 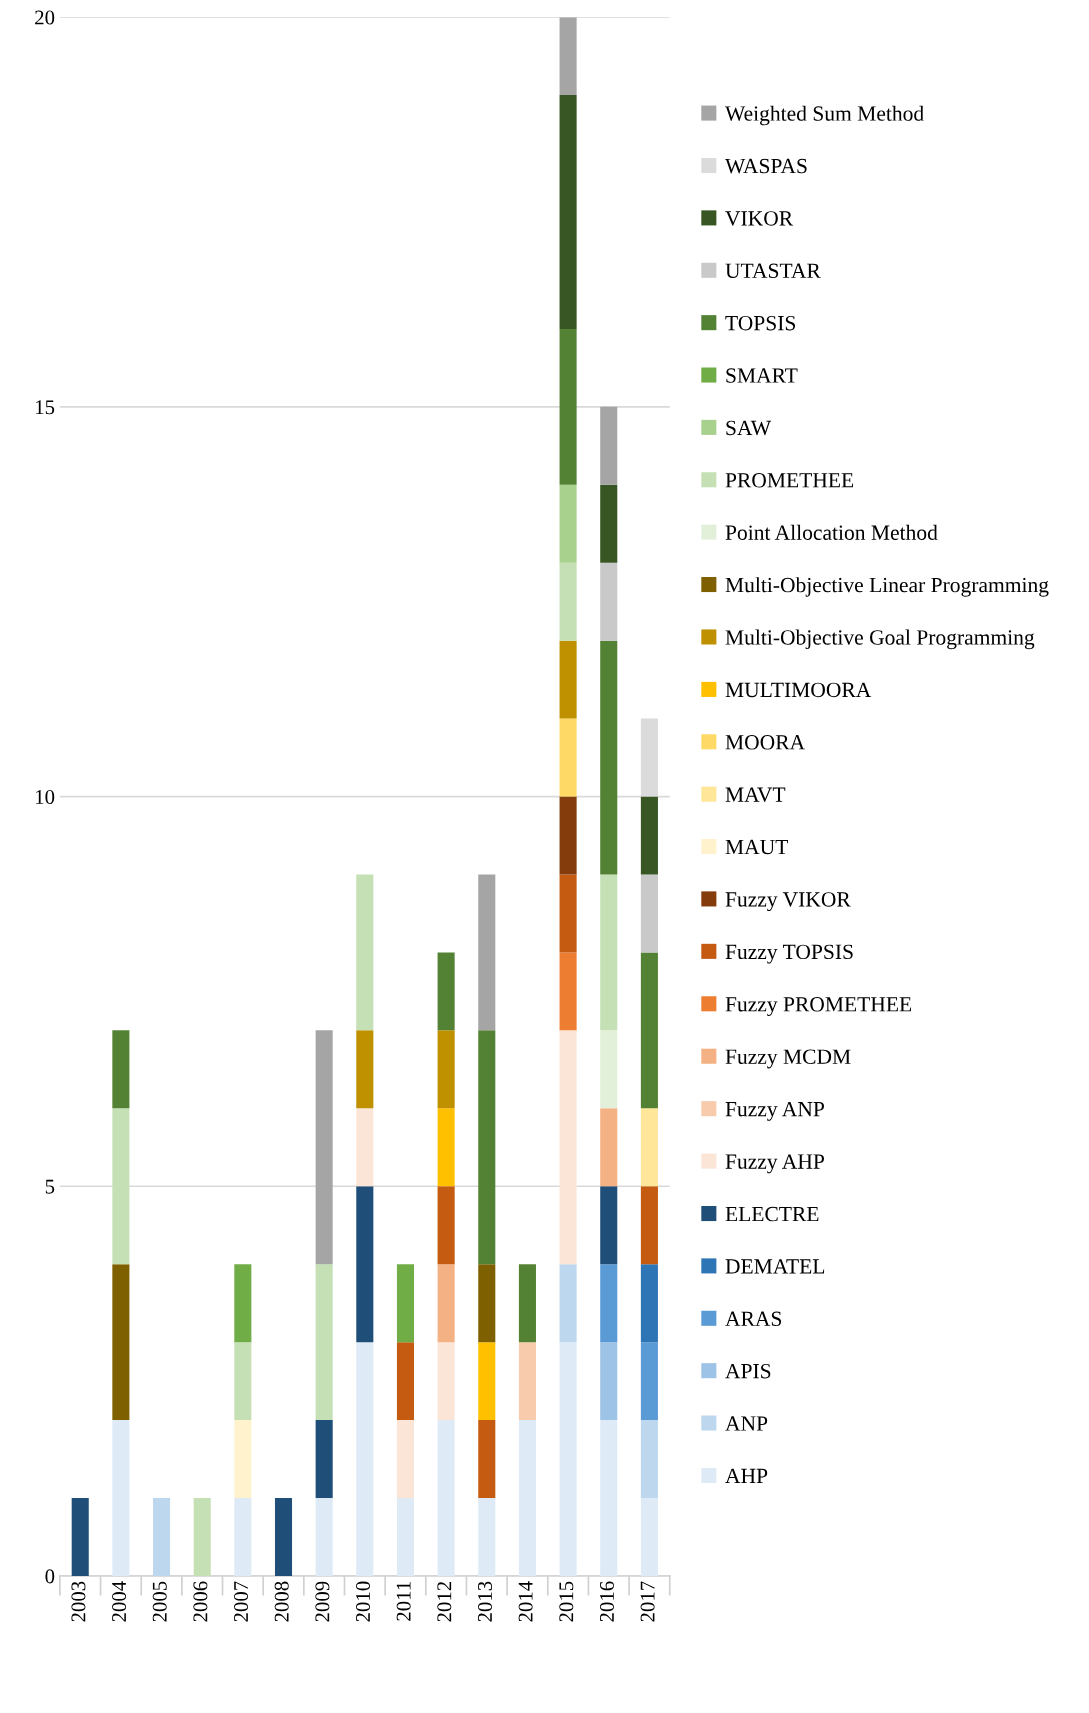 I want to click on legend-label: SMART, so click(x=762, y=375).